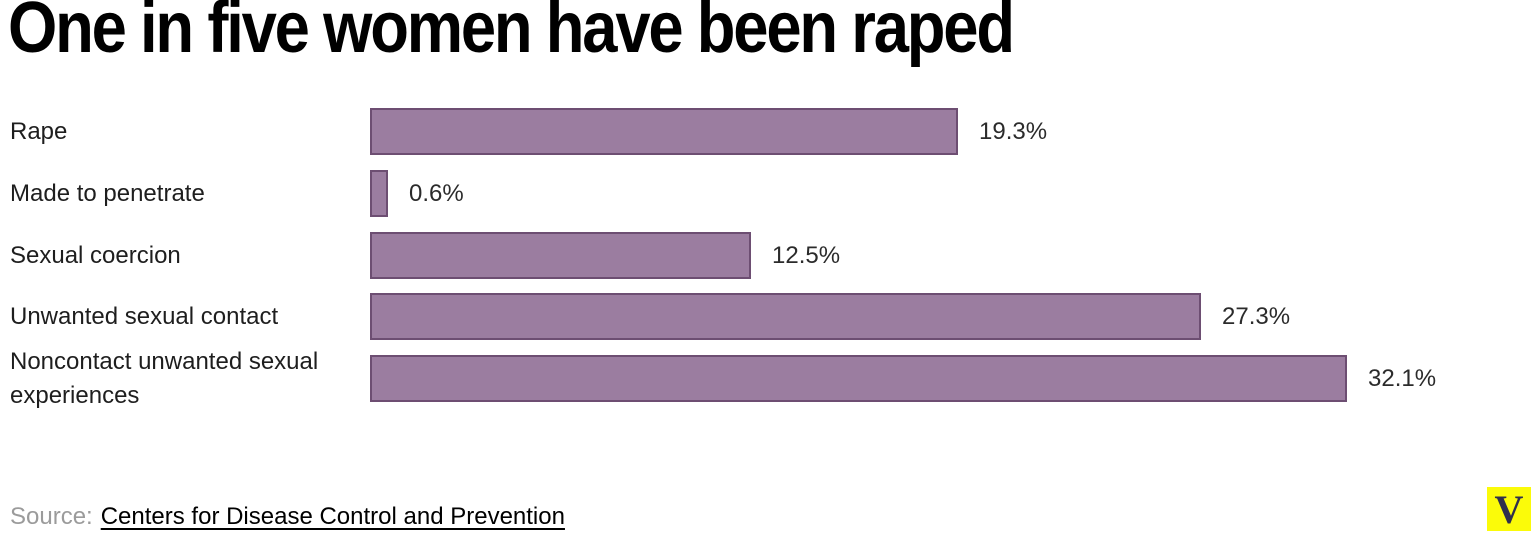  What do you see at coordinates (436, 193) in the screenshot?
I see `bar-value-label: 0.6%` at bounding box center [436, 193].